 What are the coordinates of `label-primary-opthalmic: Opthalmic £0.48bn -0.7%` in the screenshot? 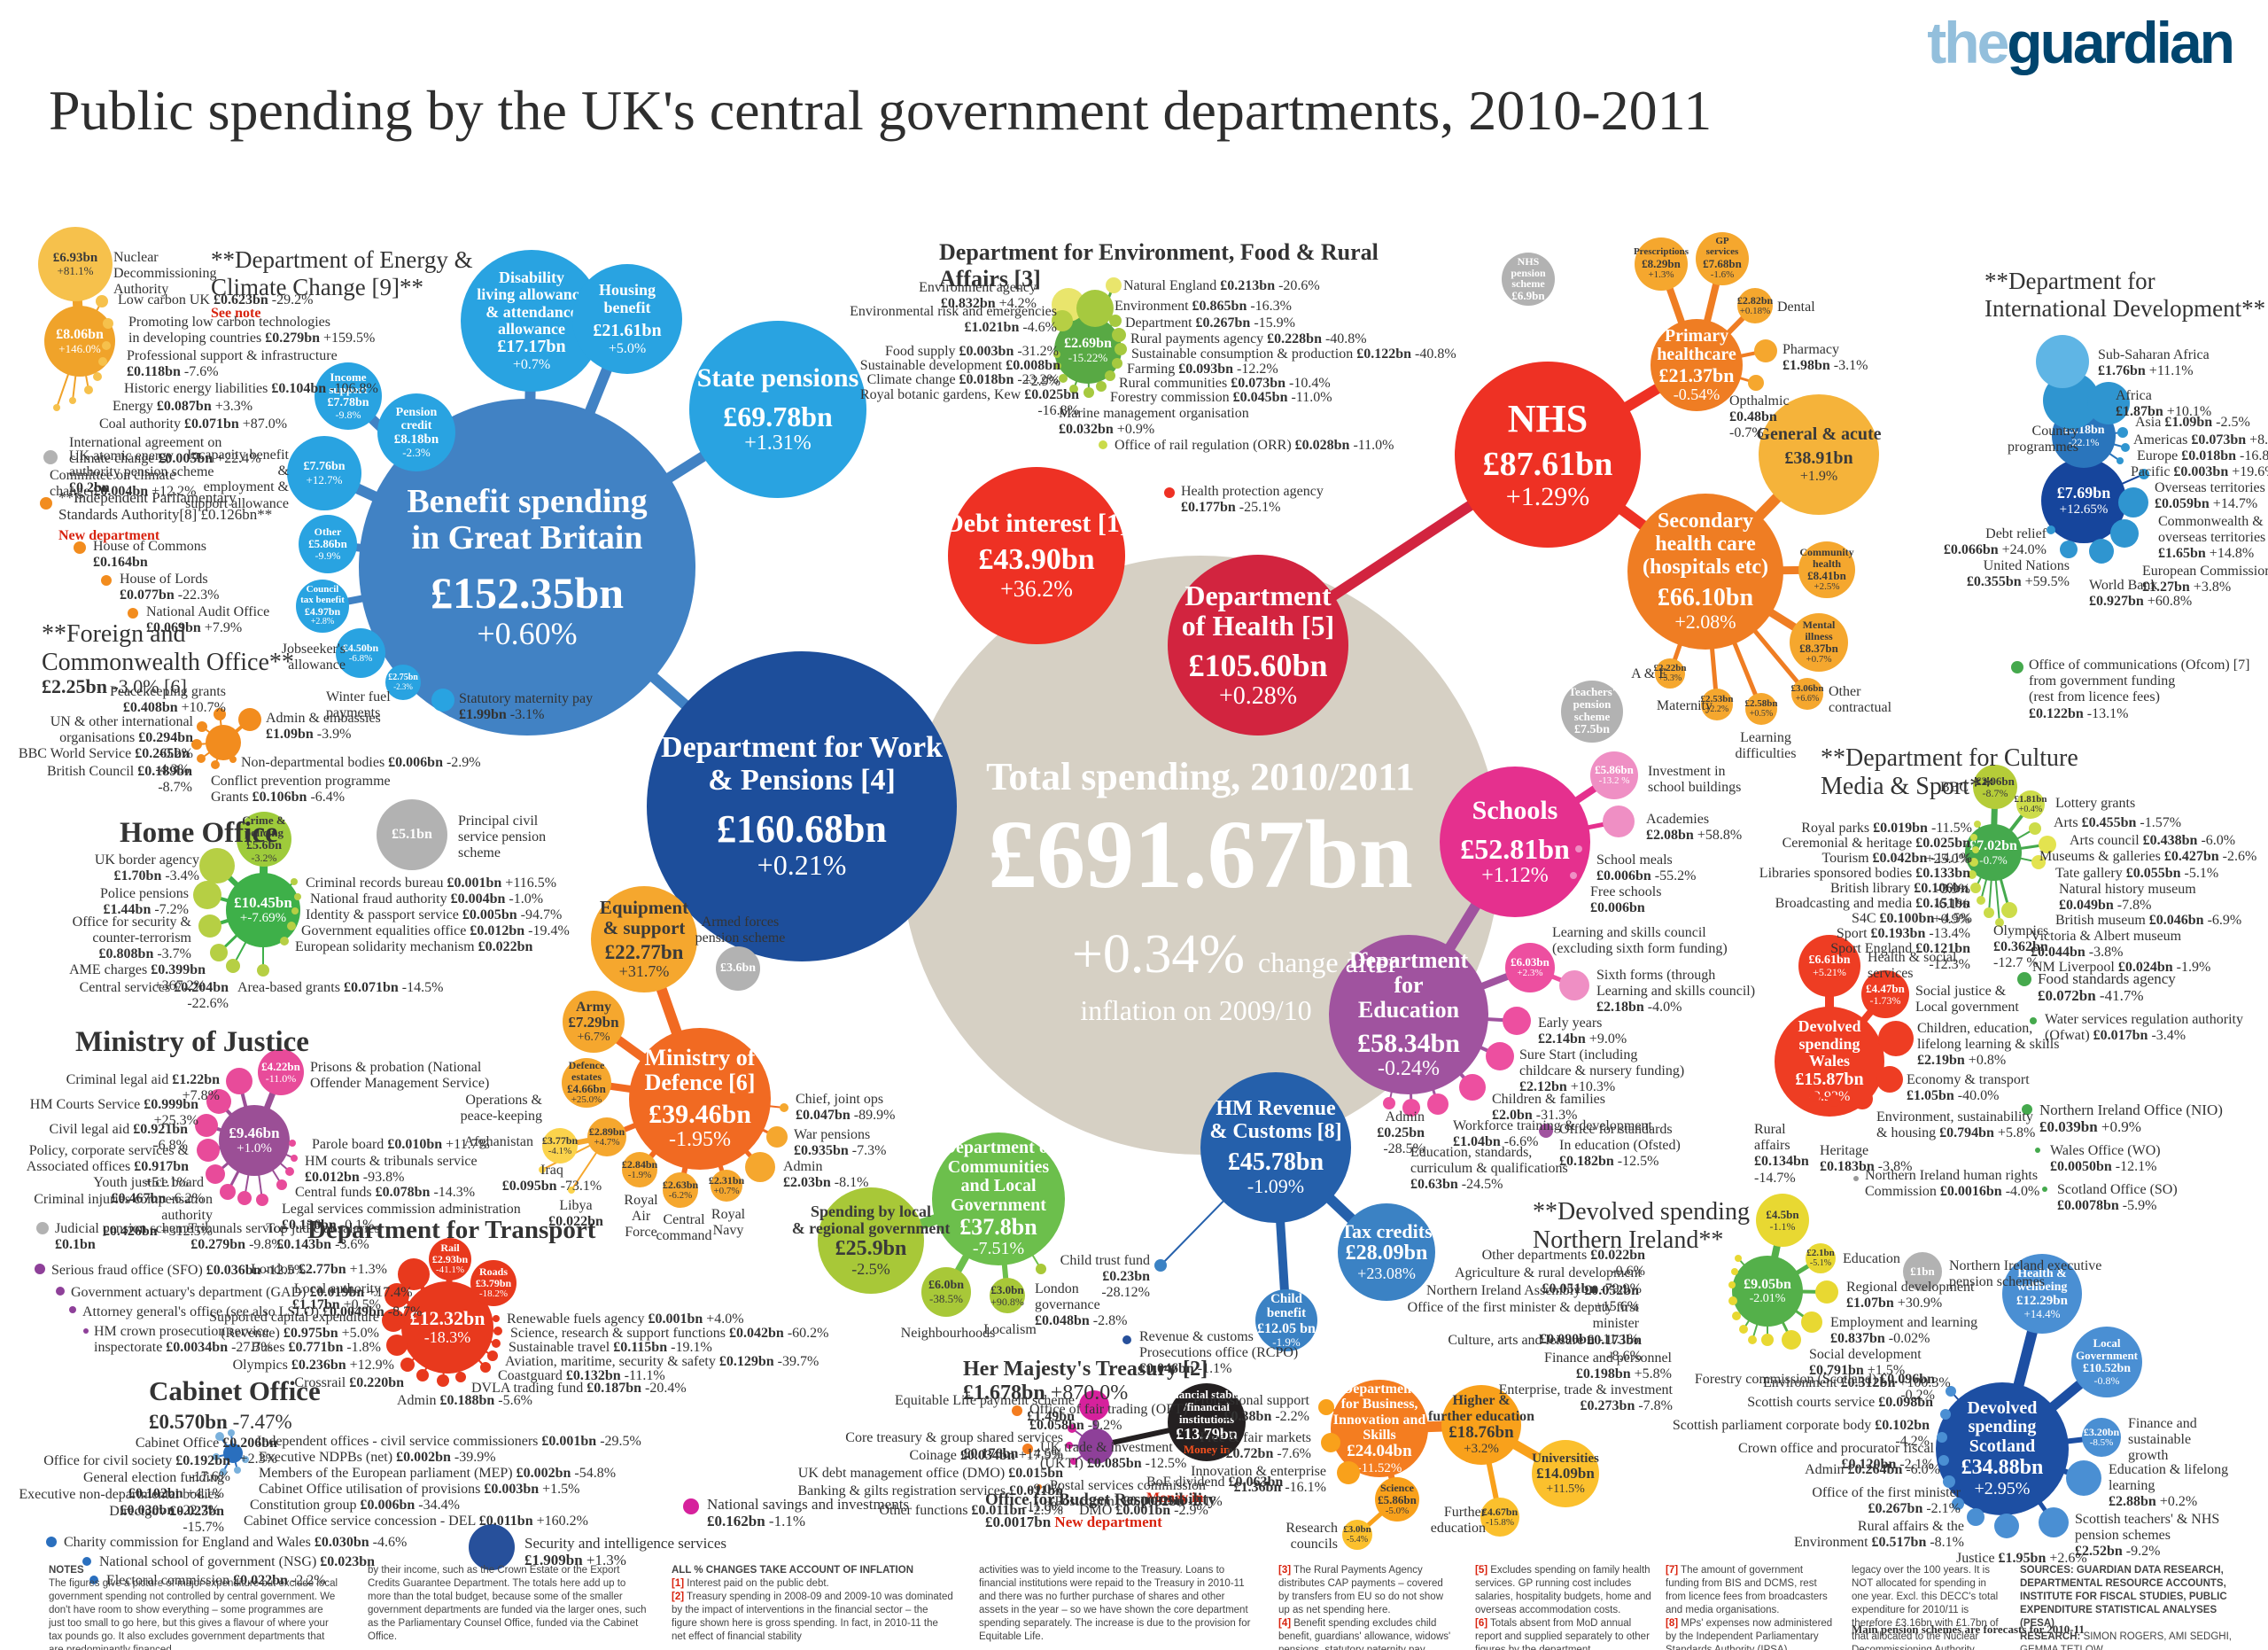 It's located at (1759, 417).